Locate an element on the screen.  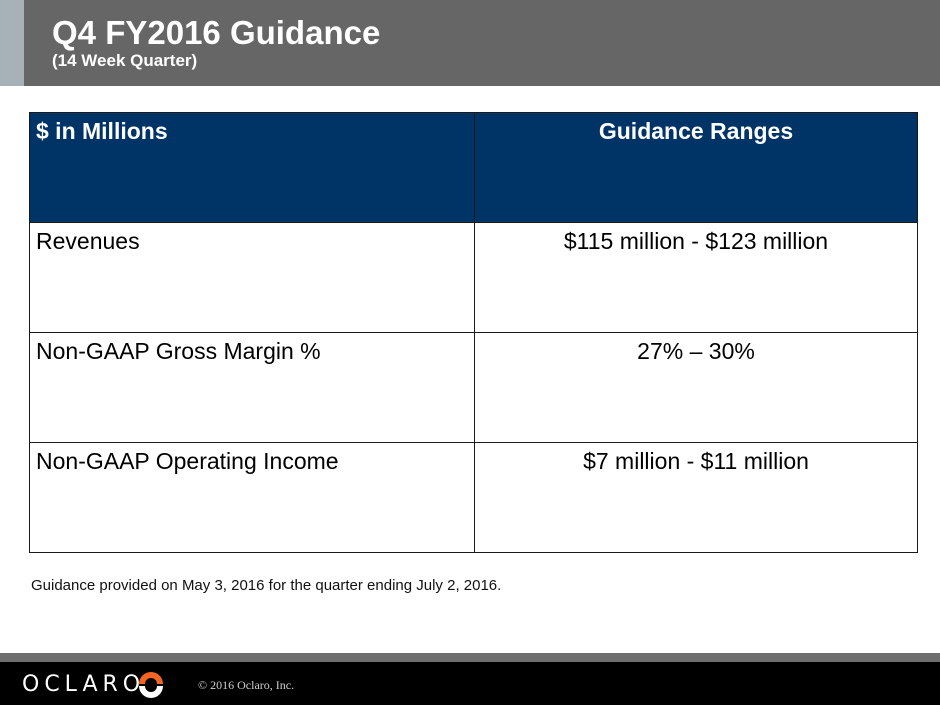
header-accent-bar is located at coordinates (12, 43).